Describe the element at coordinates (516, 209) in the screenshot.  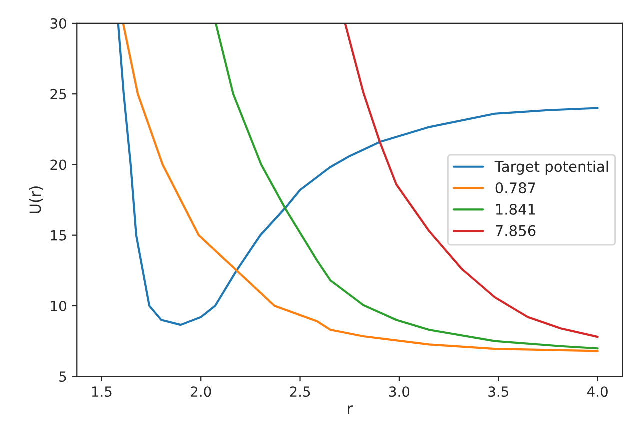
I see `legend-label: 1.841` at that location.